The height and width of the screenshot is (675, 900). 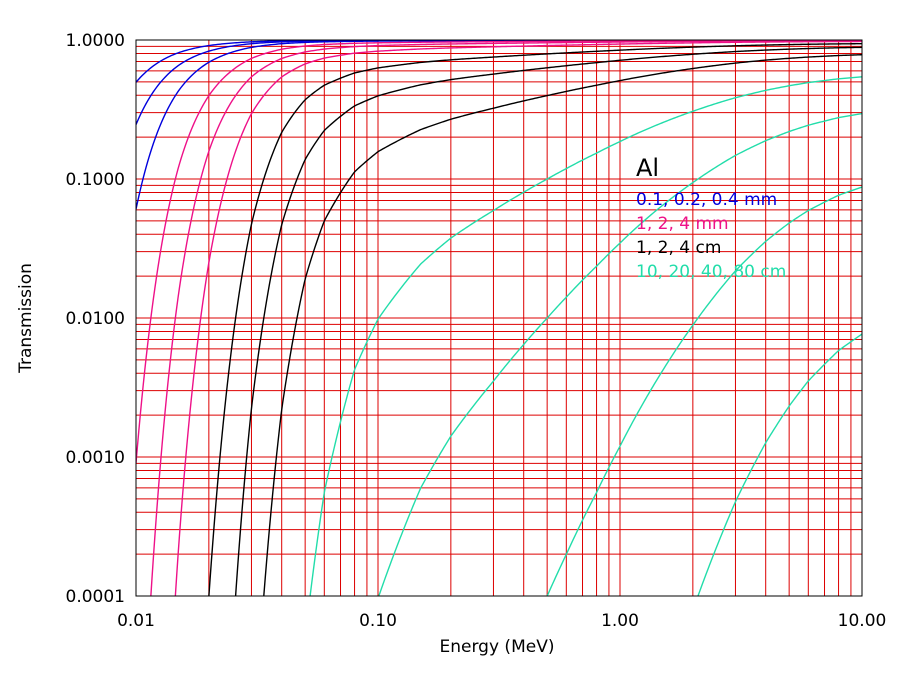 I want to click on y-tick-label: 0.0001, so click(x=95, y=597).